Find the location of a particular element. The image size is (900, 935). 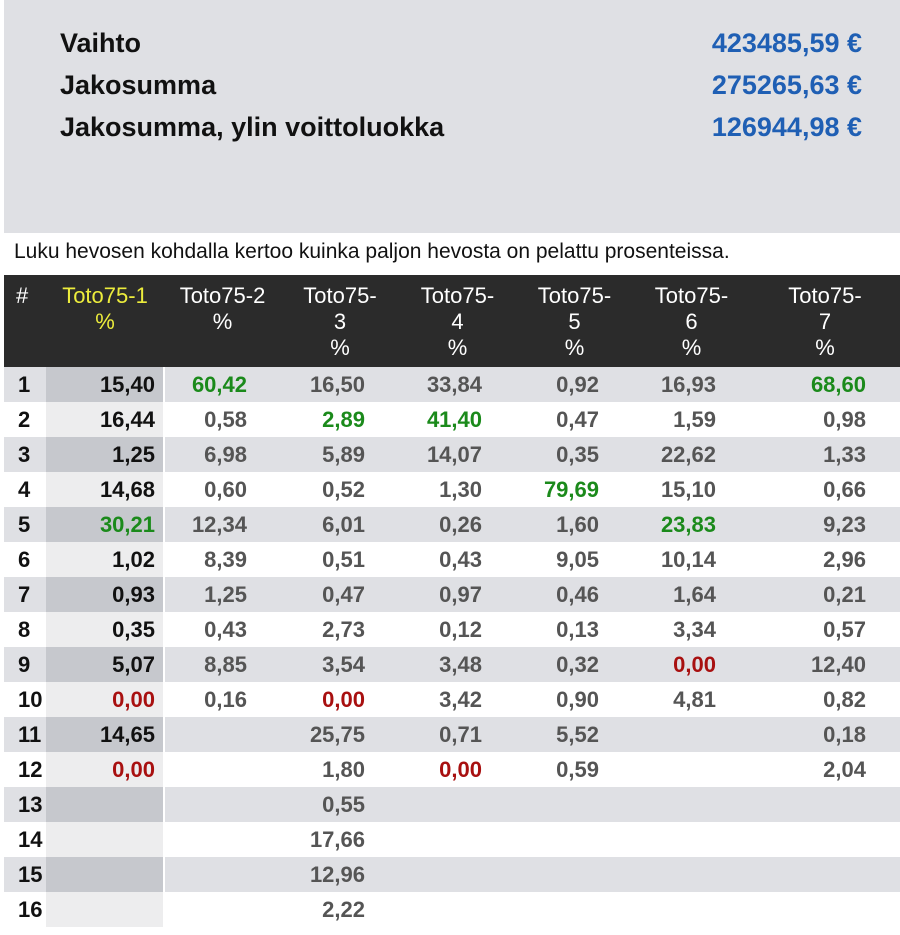

percentage-cell: 2,73 is located at coordinates (340, 629).